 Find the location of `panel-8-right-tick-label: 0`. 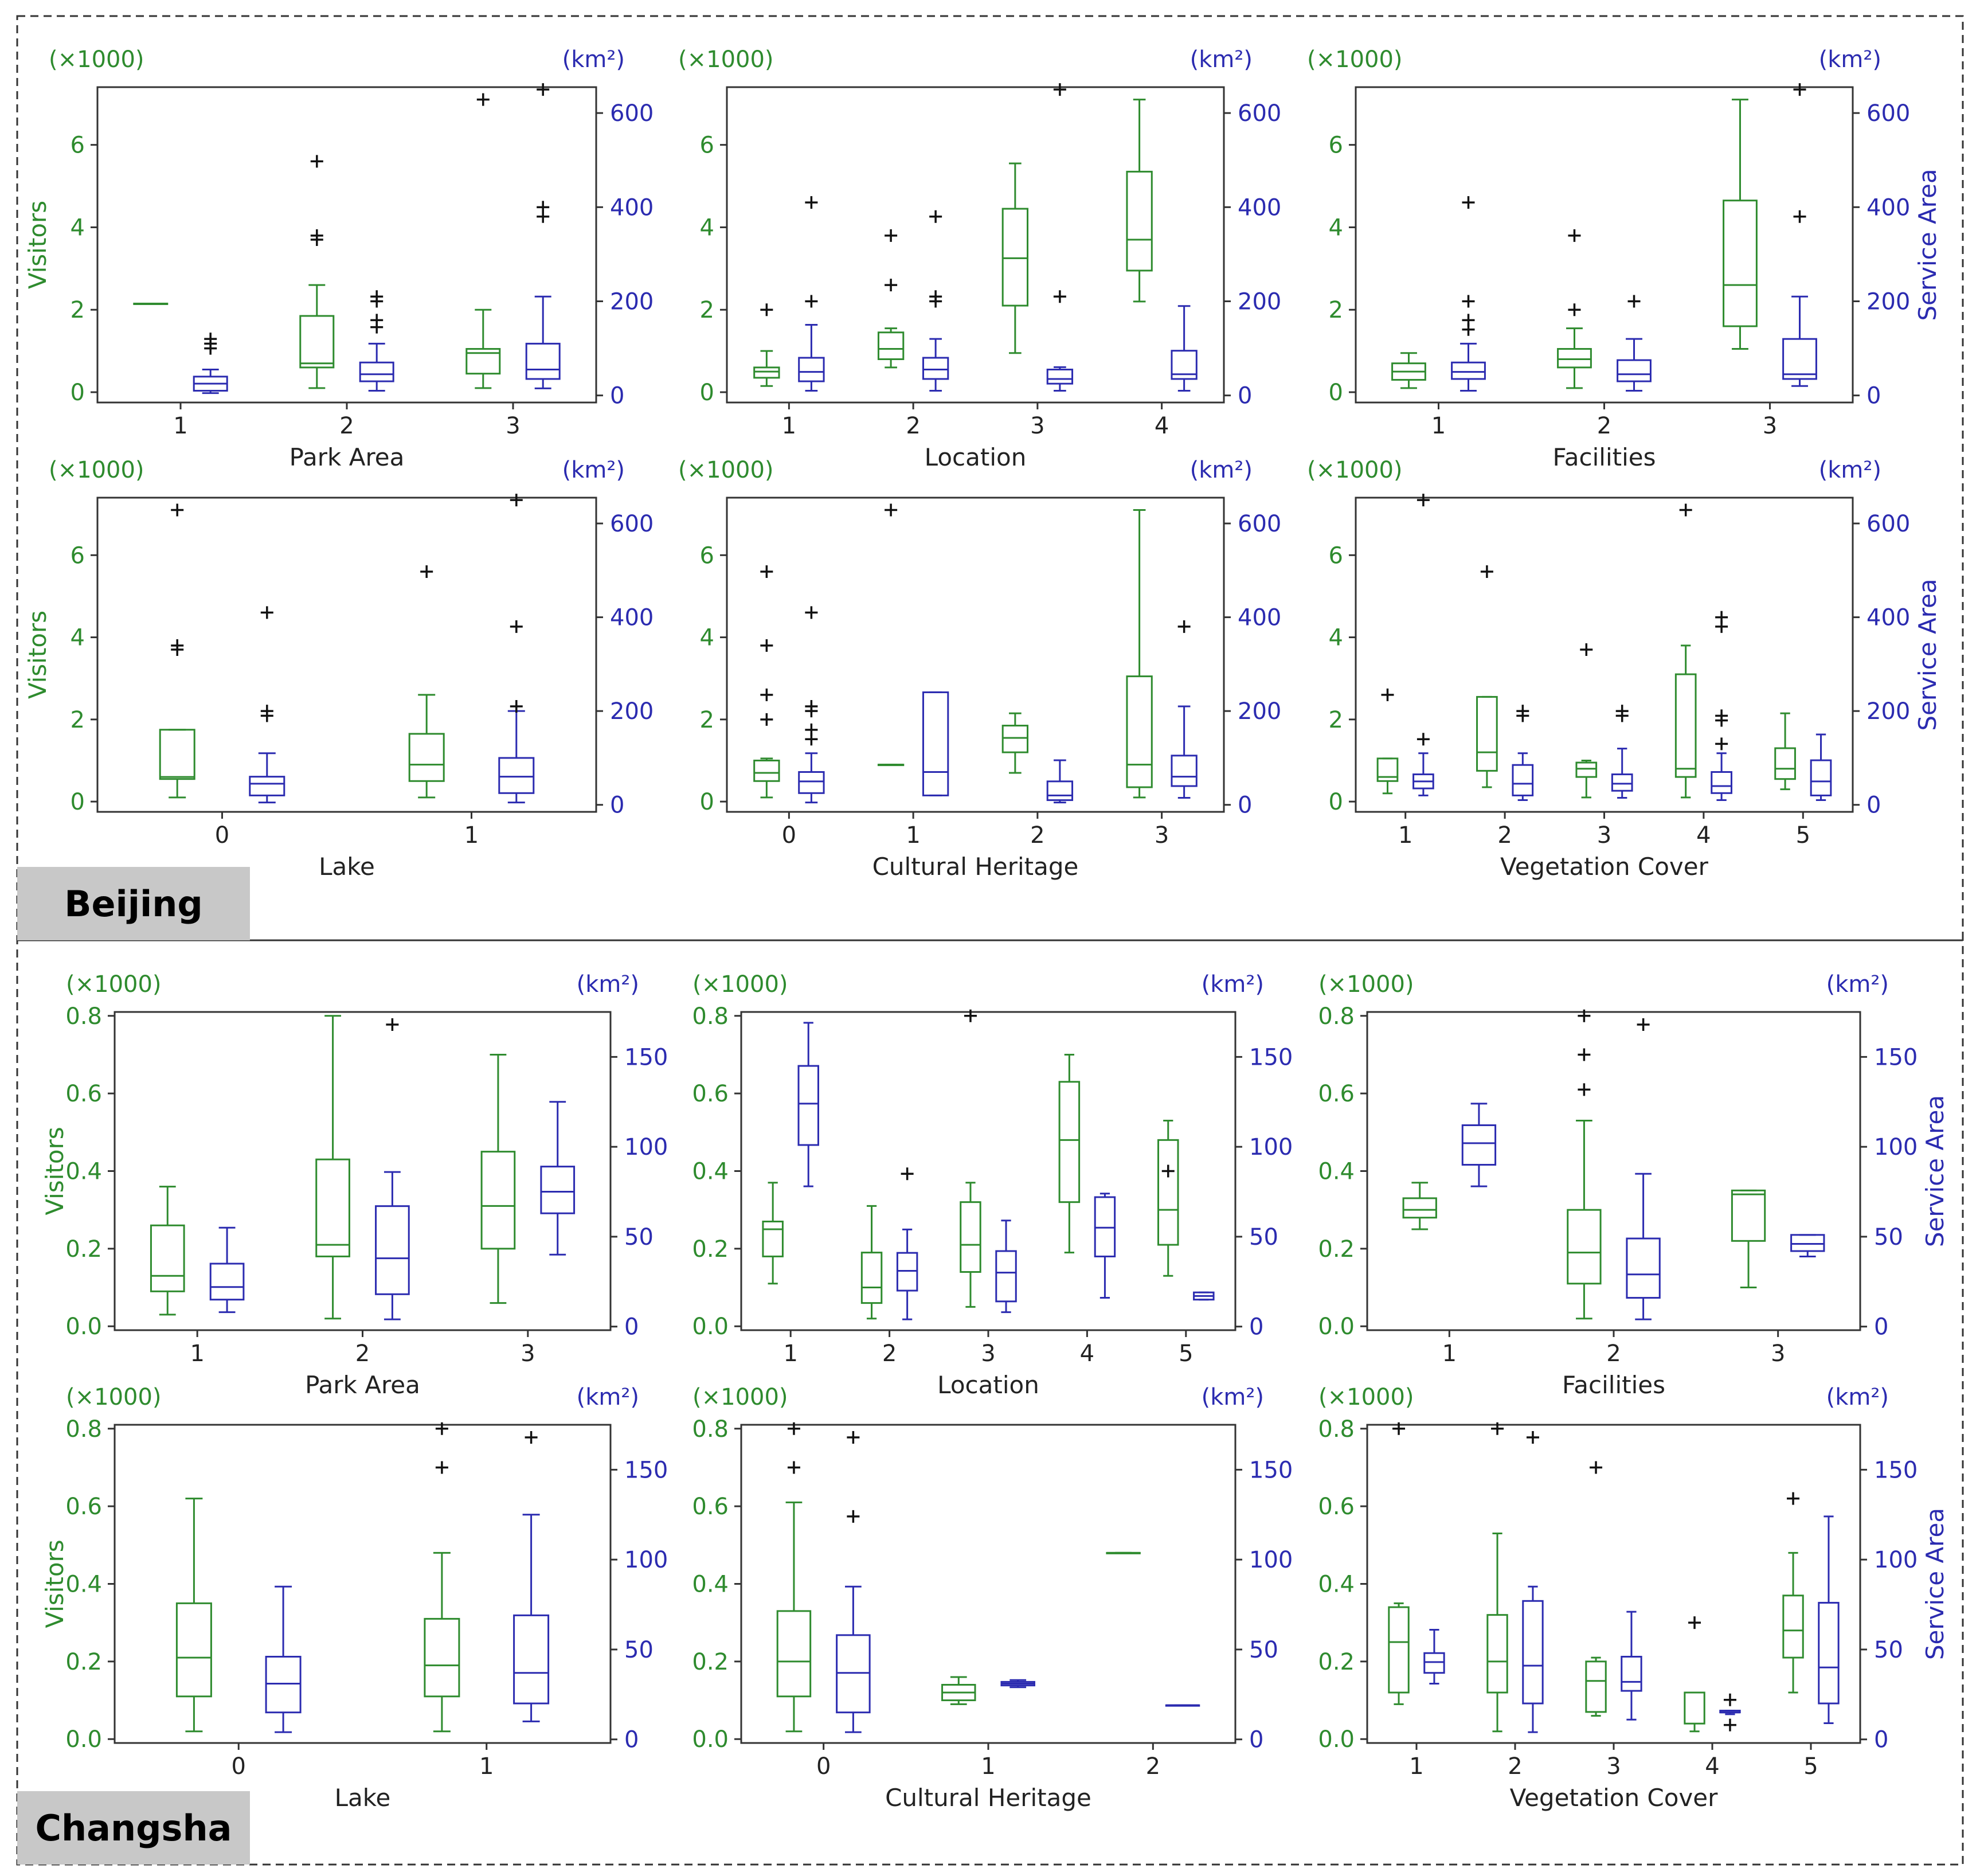

panel-8-right-tick-label: 0 is located at coordinates (1881, 1327).